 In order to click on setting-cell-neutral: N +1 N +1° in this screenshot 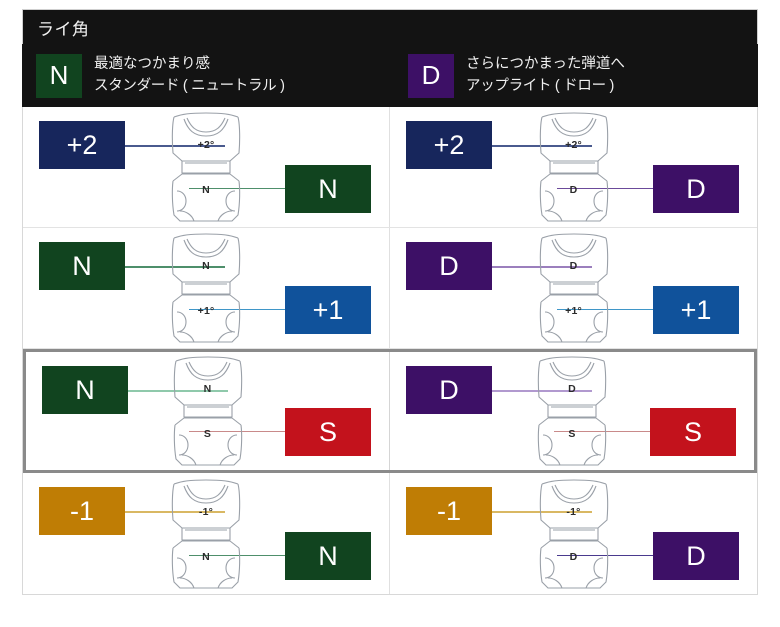, I will do `click(206, 288)`.